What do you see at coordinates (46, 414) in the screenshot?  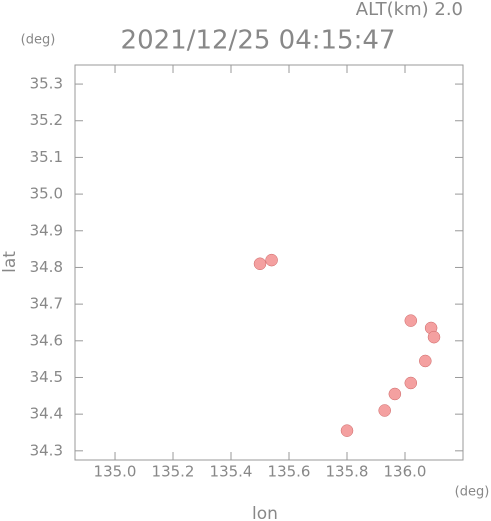 I see `y-tick-label: 34.4` at bounding box center [46, 414].